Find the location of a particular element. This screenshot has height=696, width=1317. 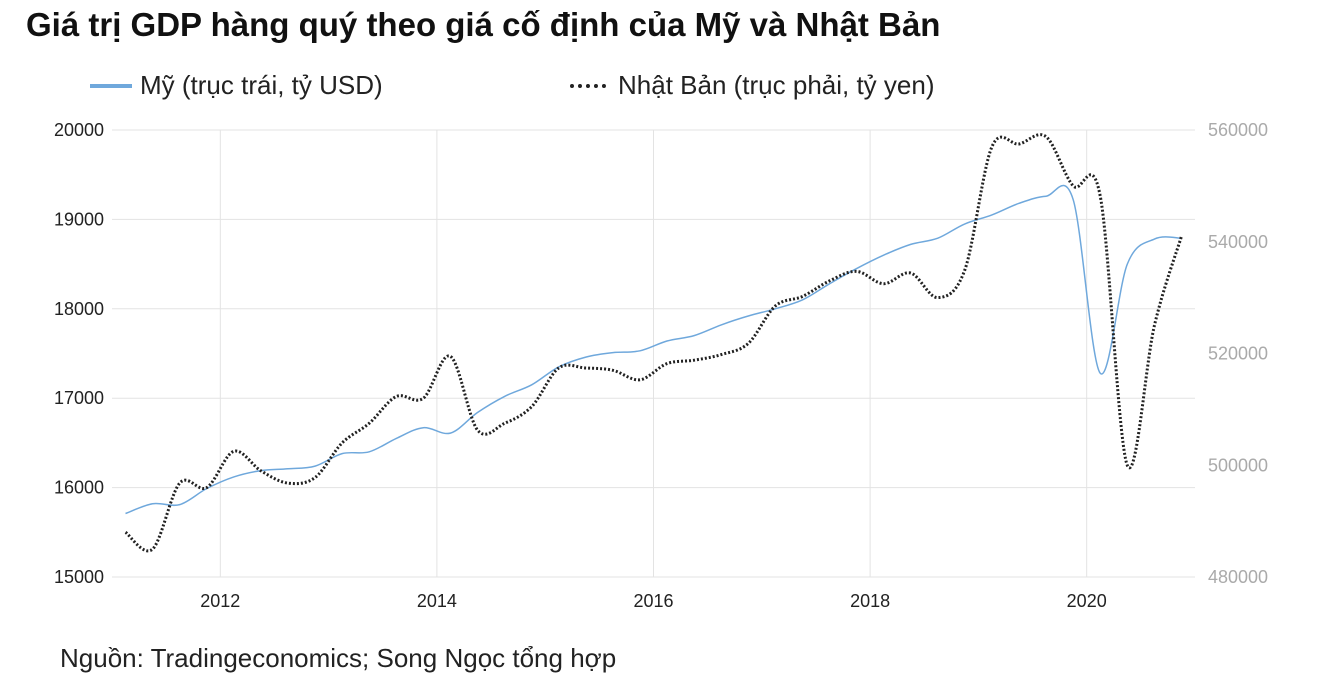

y-right-tick-label: 480000 is located at coordinates (1238, 577).